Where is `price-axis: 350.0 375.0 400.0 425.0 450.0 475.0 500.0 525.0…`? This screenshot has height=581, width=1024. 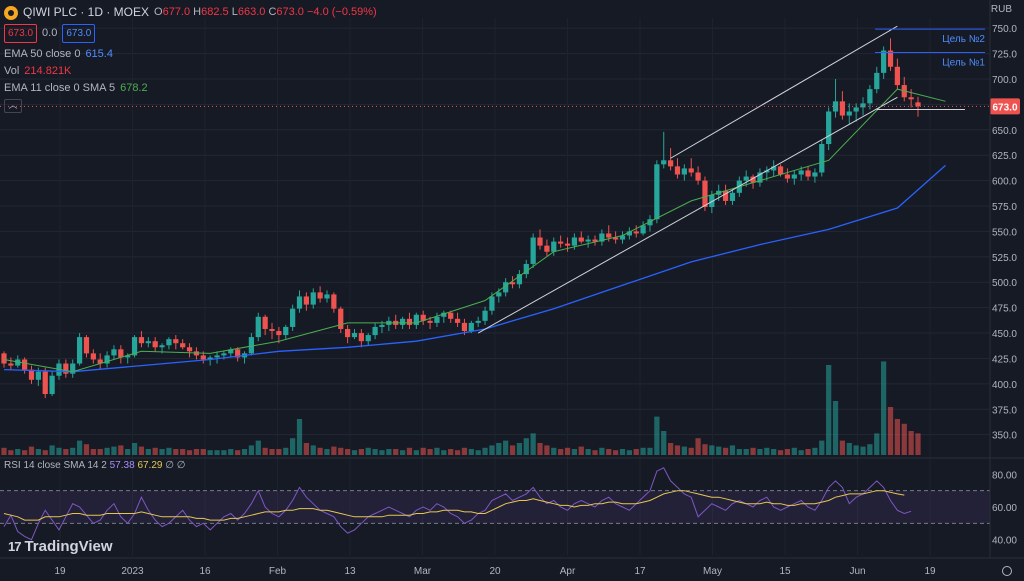 price-axis: 350.0 375.0 400.0 425.0 450.0 475.0 500.0 525.0… is located at coordinates (1005, 233).